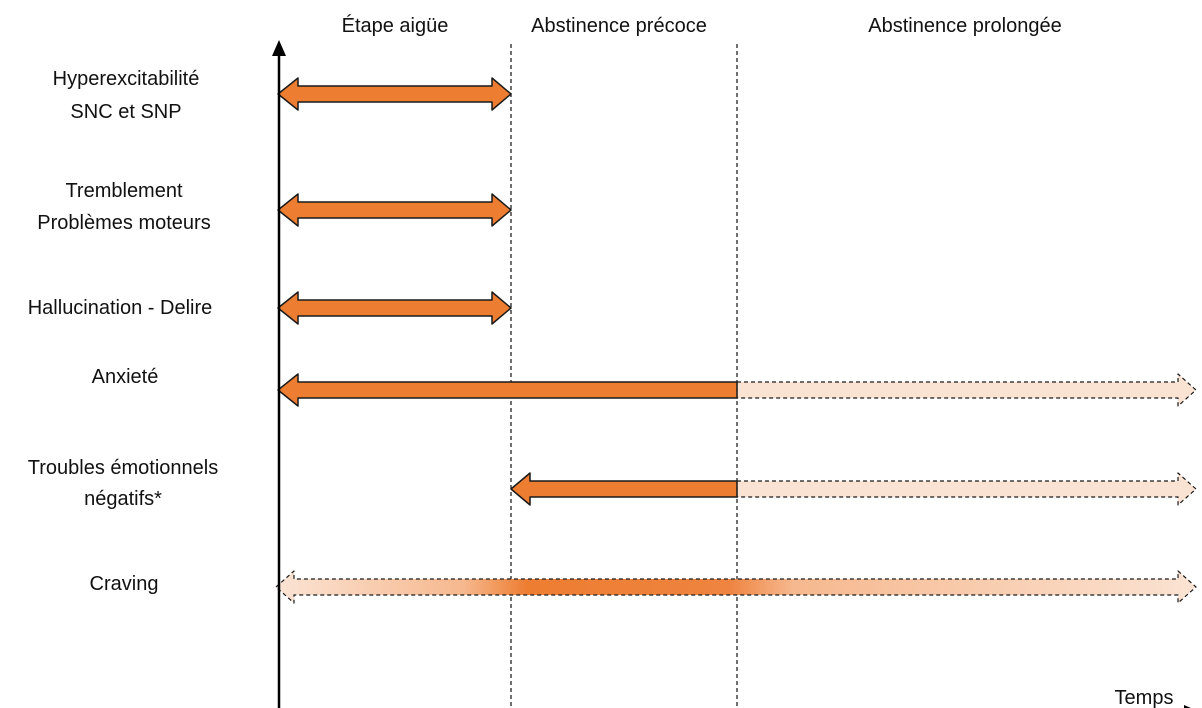  Describe the element at coordinates (126, 79) in the screenshot. I see `row-label-hyperexcitability-line1: Hyperexcitabilité` at that location.